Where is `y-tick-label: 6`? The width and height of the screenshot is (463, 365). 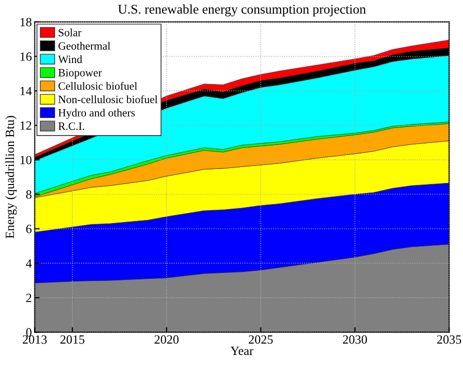 y-tick-label: 6 is located at coordinates (29, 229).